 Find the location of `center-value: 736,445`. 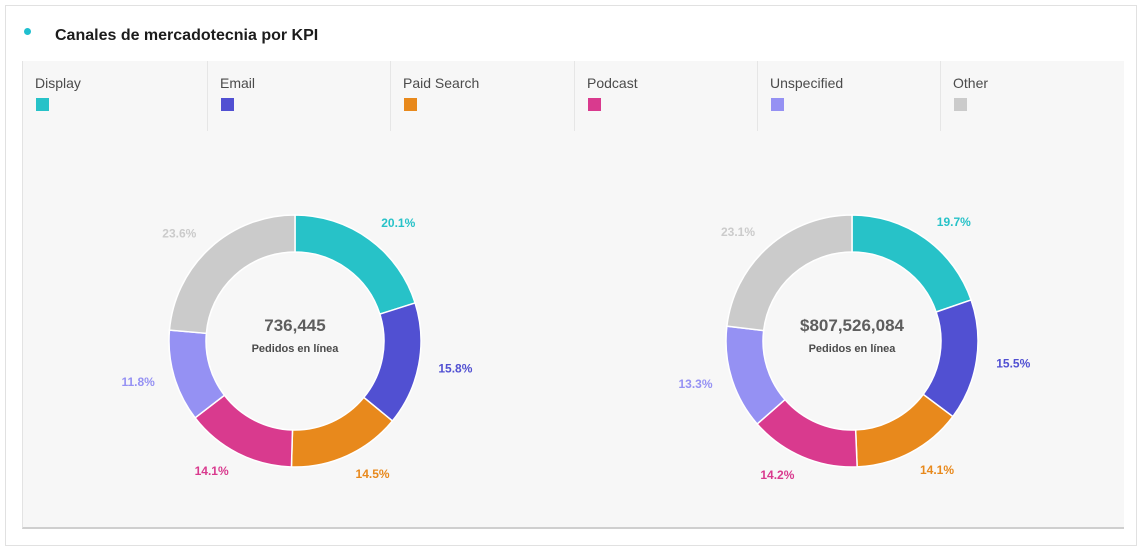

center-value: 736,445 is located at coordinates (294, 325).